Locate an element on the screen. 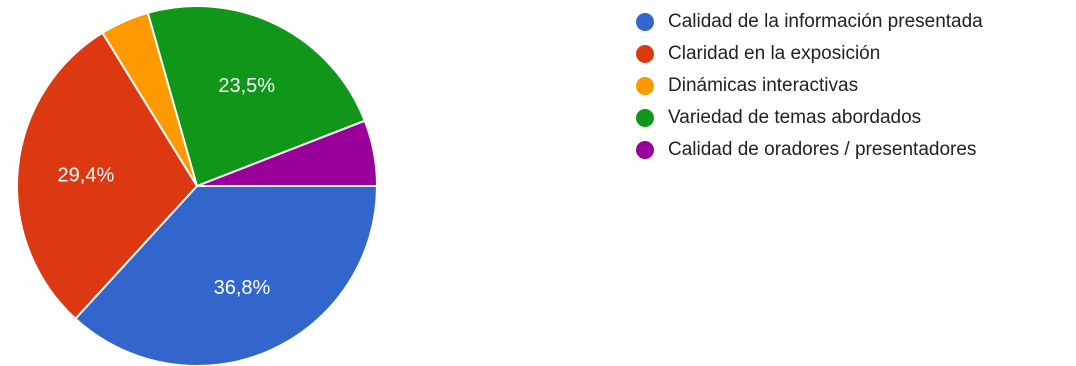 The image size is (1076, 366). legend-item-1: Claridad en la exposición is located at coordinates (854, 54).